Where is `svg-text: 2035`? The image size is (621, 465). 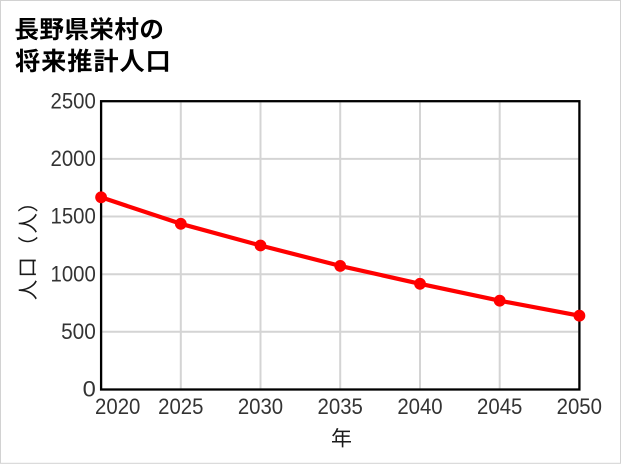 svg-text: 2035 is located at coordinates (340, 406).